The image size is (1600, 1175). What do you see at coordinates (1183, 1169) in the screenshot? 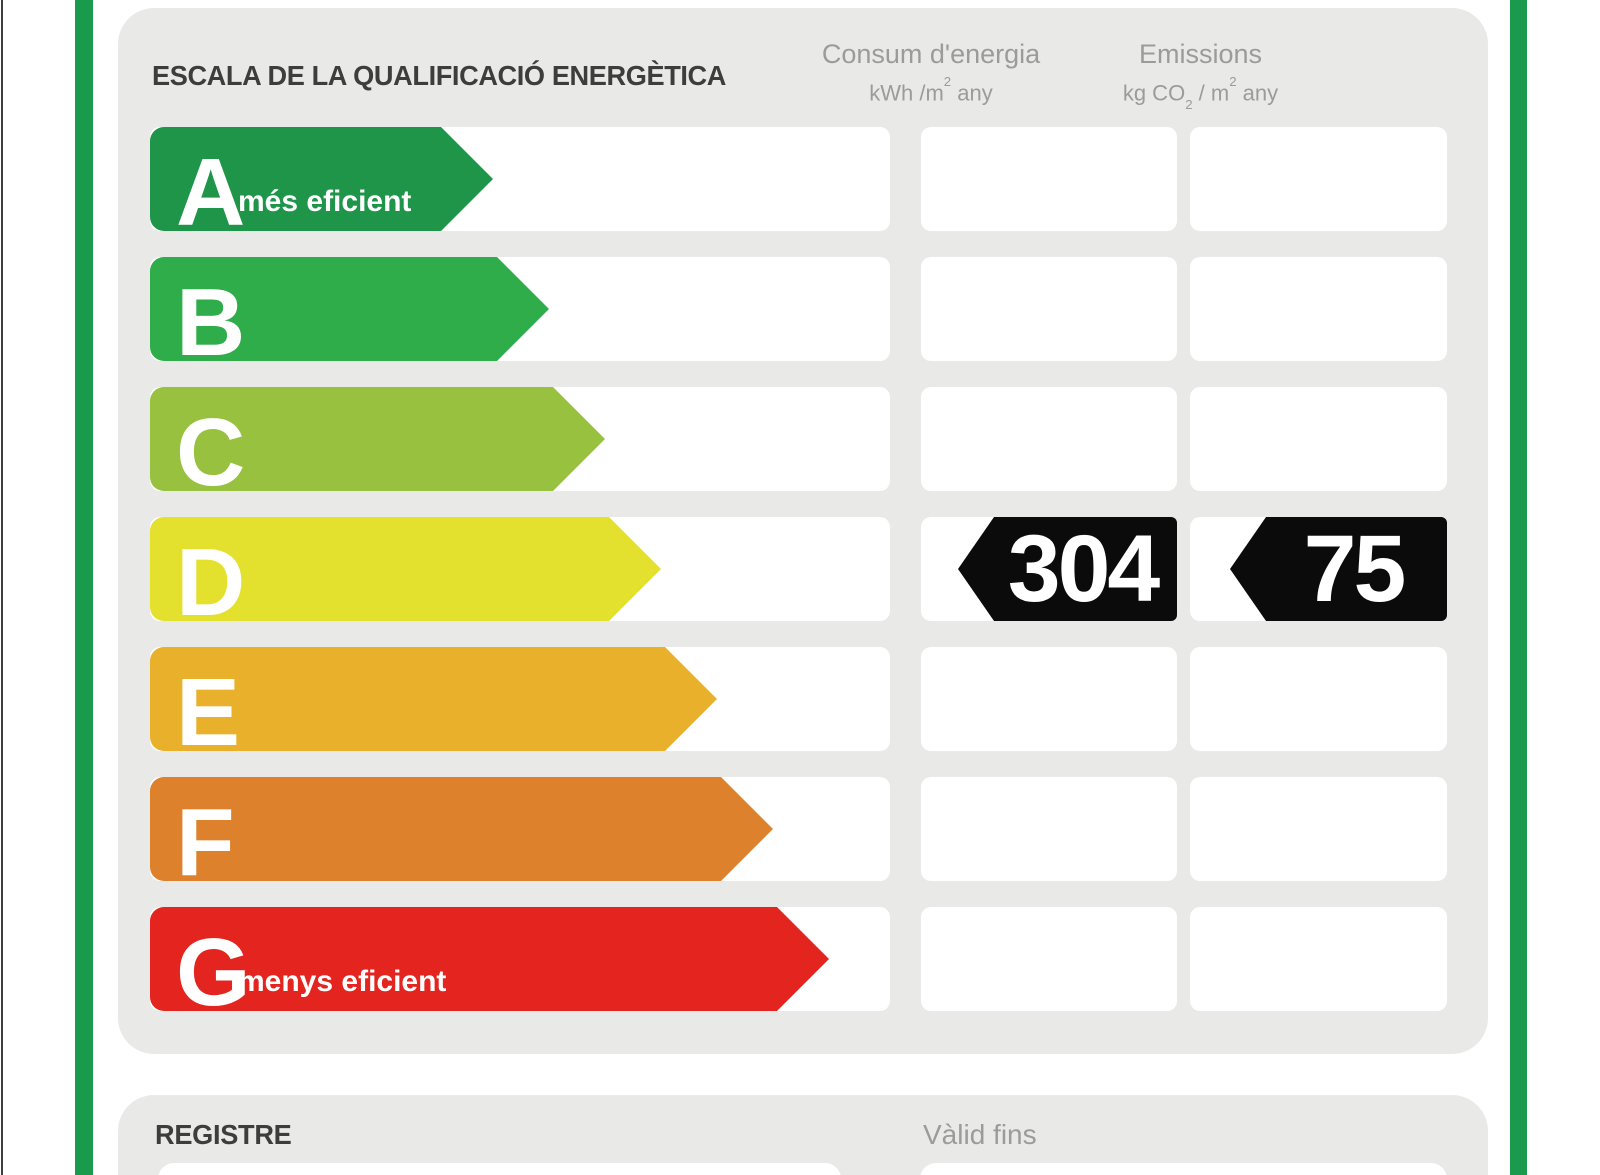
I see `valid-until-value-cell` at bounding box center [1183, 1169].